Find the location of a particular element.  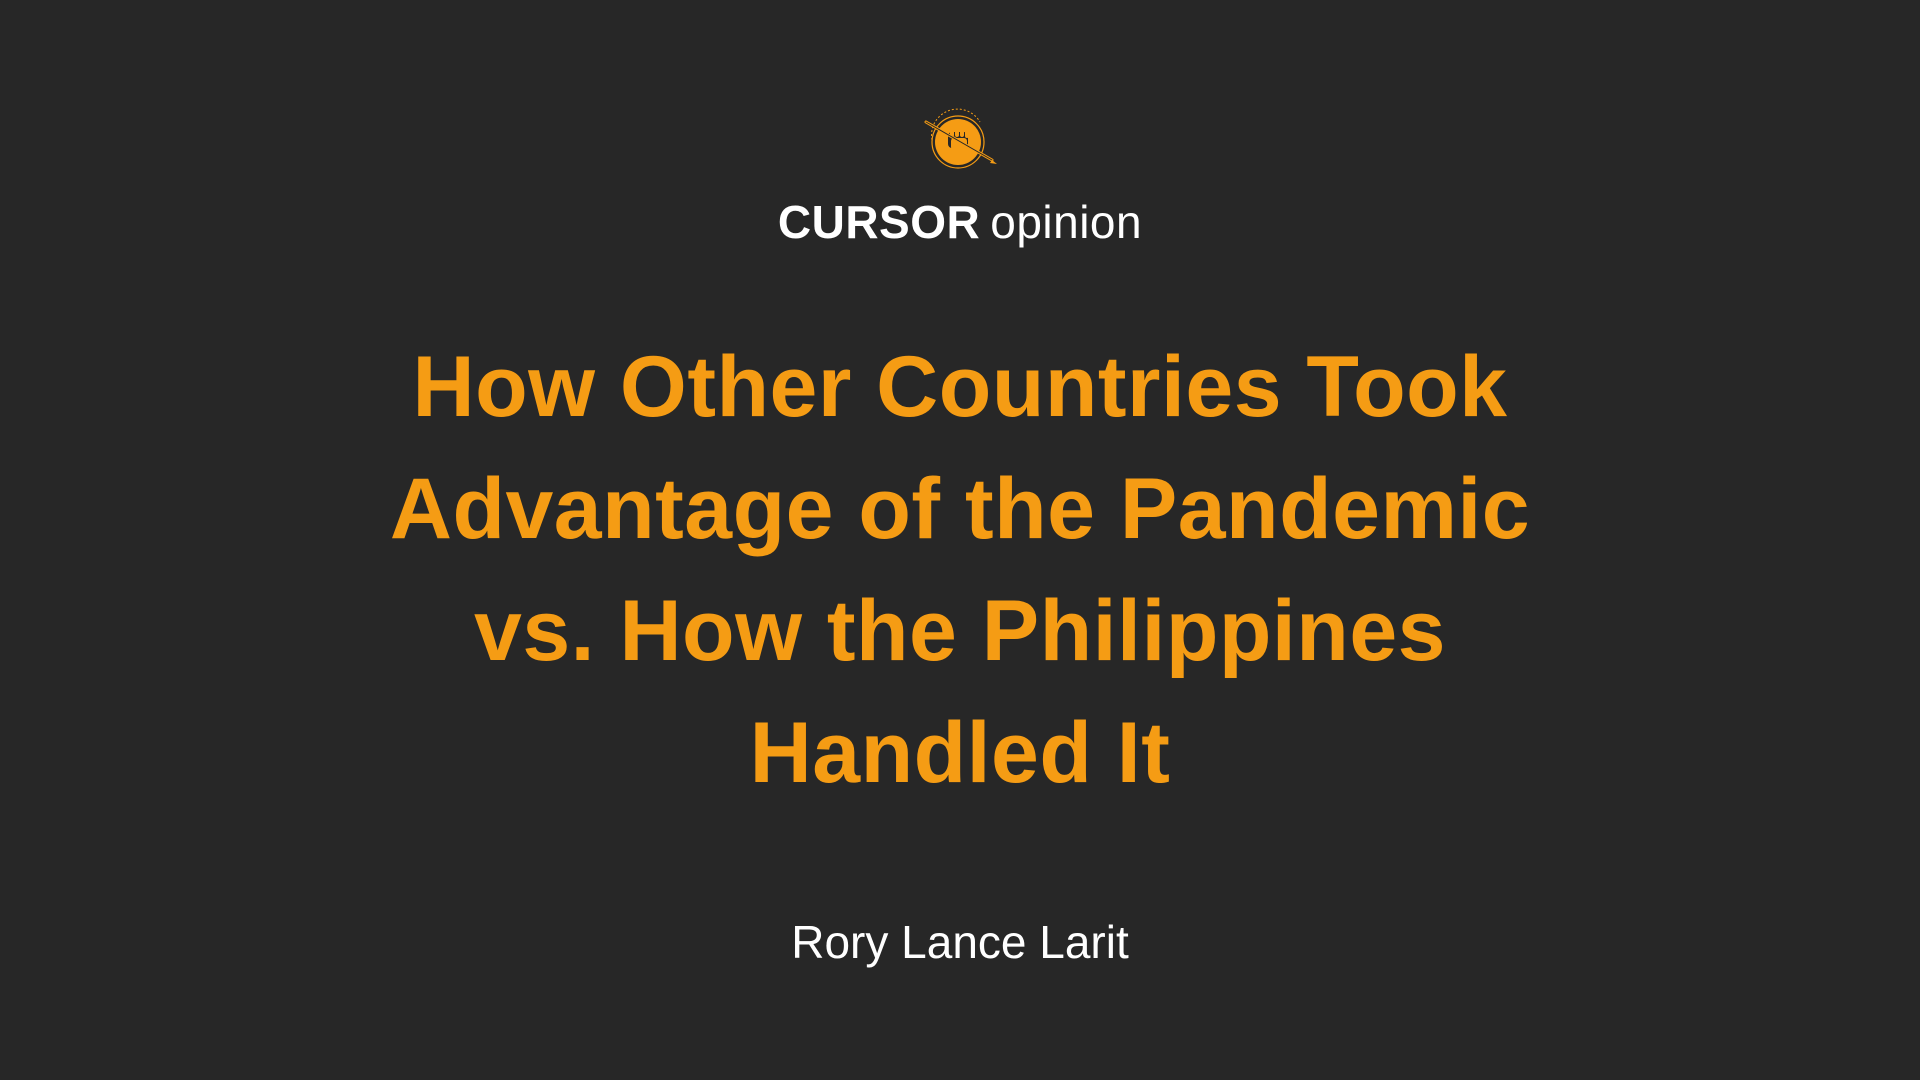

headline-line: vs. How the Philippines is located at coordinates (960, 631).